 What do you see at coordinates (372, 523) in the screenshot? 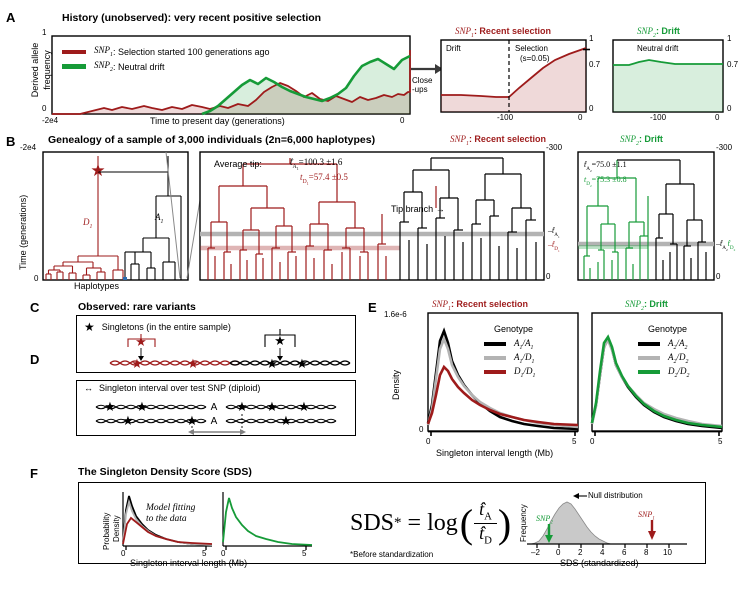
I see `formula-lhs: SDS` at bounding box center [372, 523].